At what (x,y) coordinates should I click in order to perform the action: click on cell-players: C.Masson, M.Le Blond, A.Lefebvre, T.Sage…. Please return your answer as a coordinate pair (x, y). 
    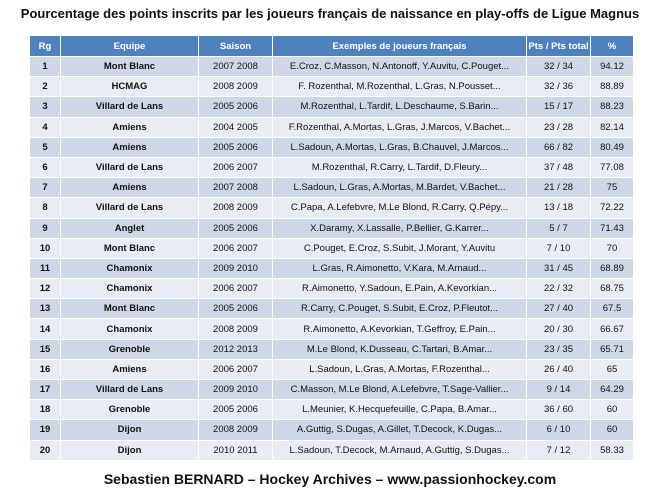
    Looking at the image, I should click on (399, 389).